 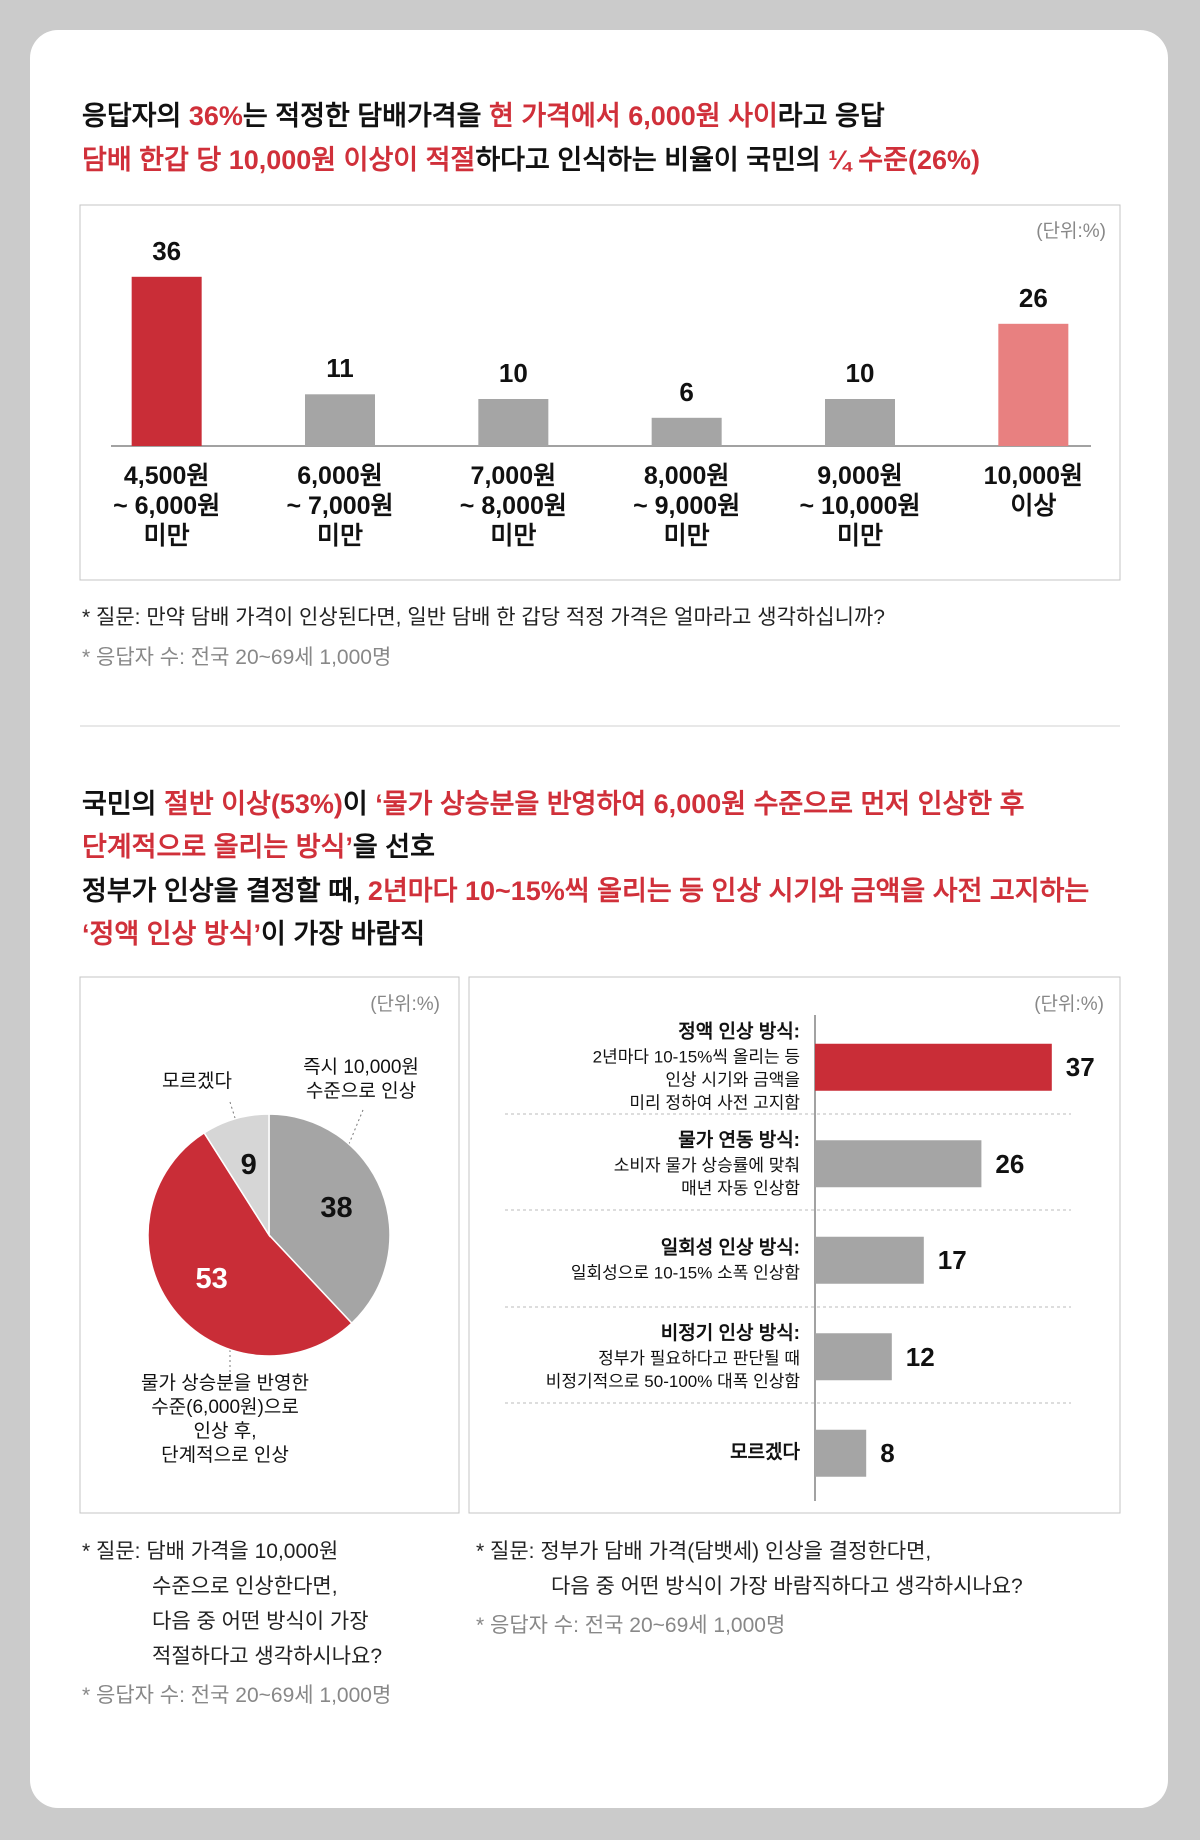 I want to click on note-question: 수준으로 인상한다면,, so click(x=245, y=1586).